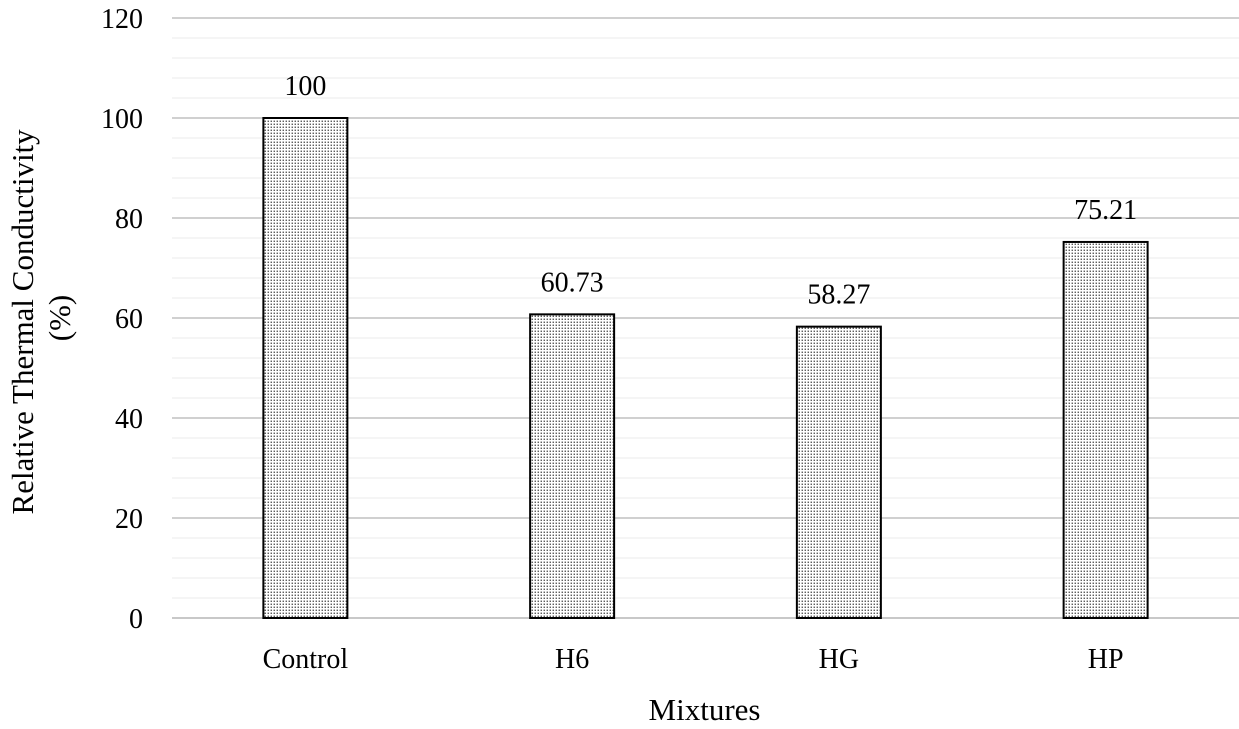  What do you see at coordinates (129, 519) in the screenshot?
I see `y-tick-label: 20` at bounding box center [129, 519].